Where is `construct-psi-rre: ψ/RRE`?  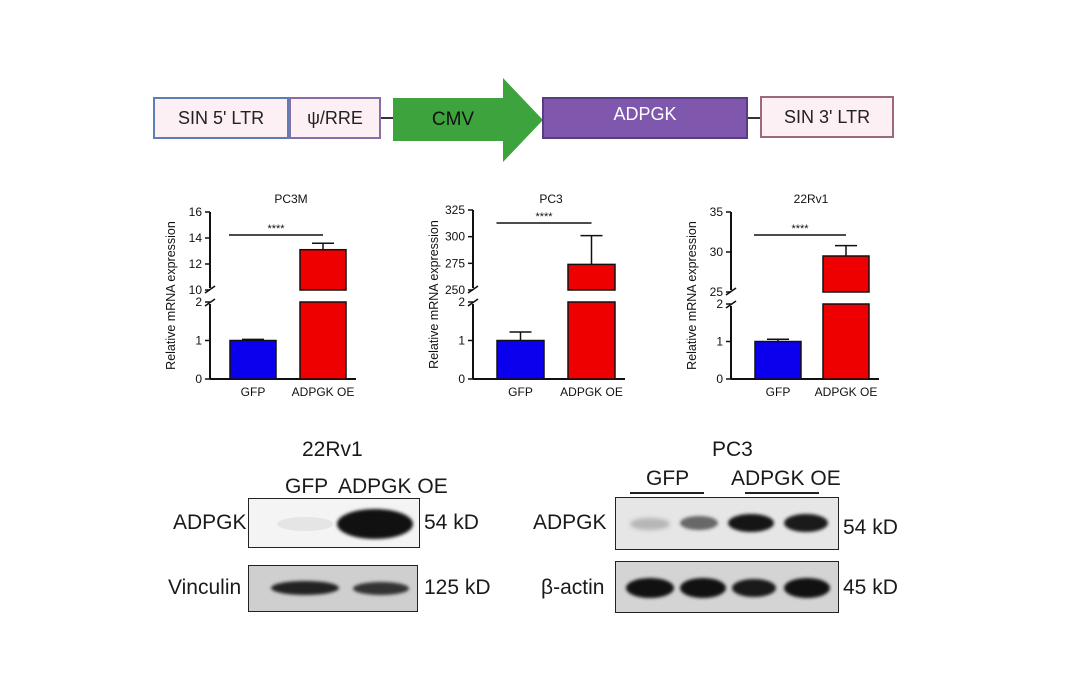
construct-psi-rre: ψ/RRE is located at coordinates (335, 118).